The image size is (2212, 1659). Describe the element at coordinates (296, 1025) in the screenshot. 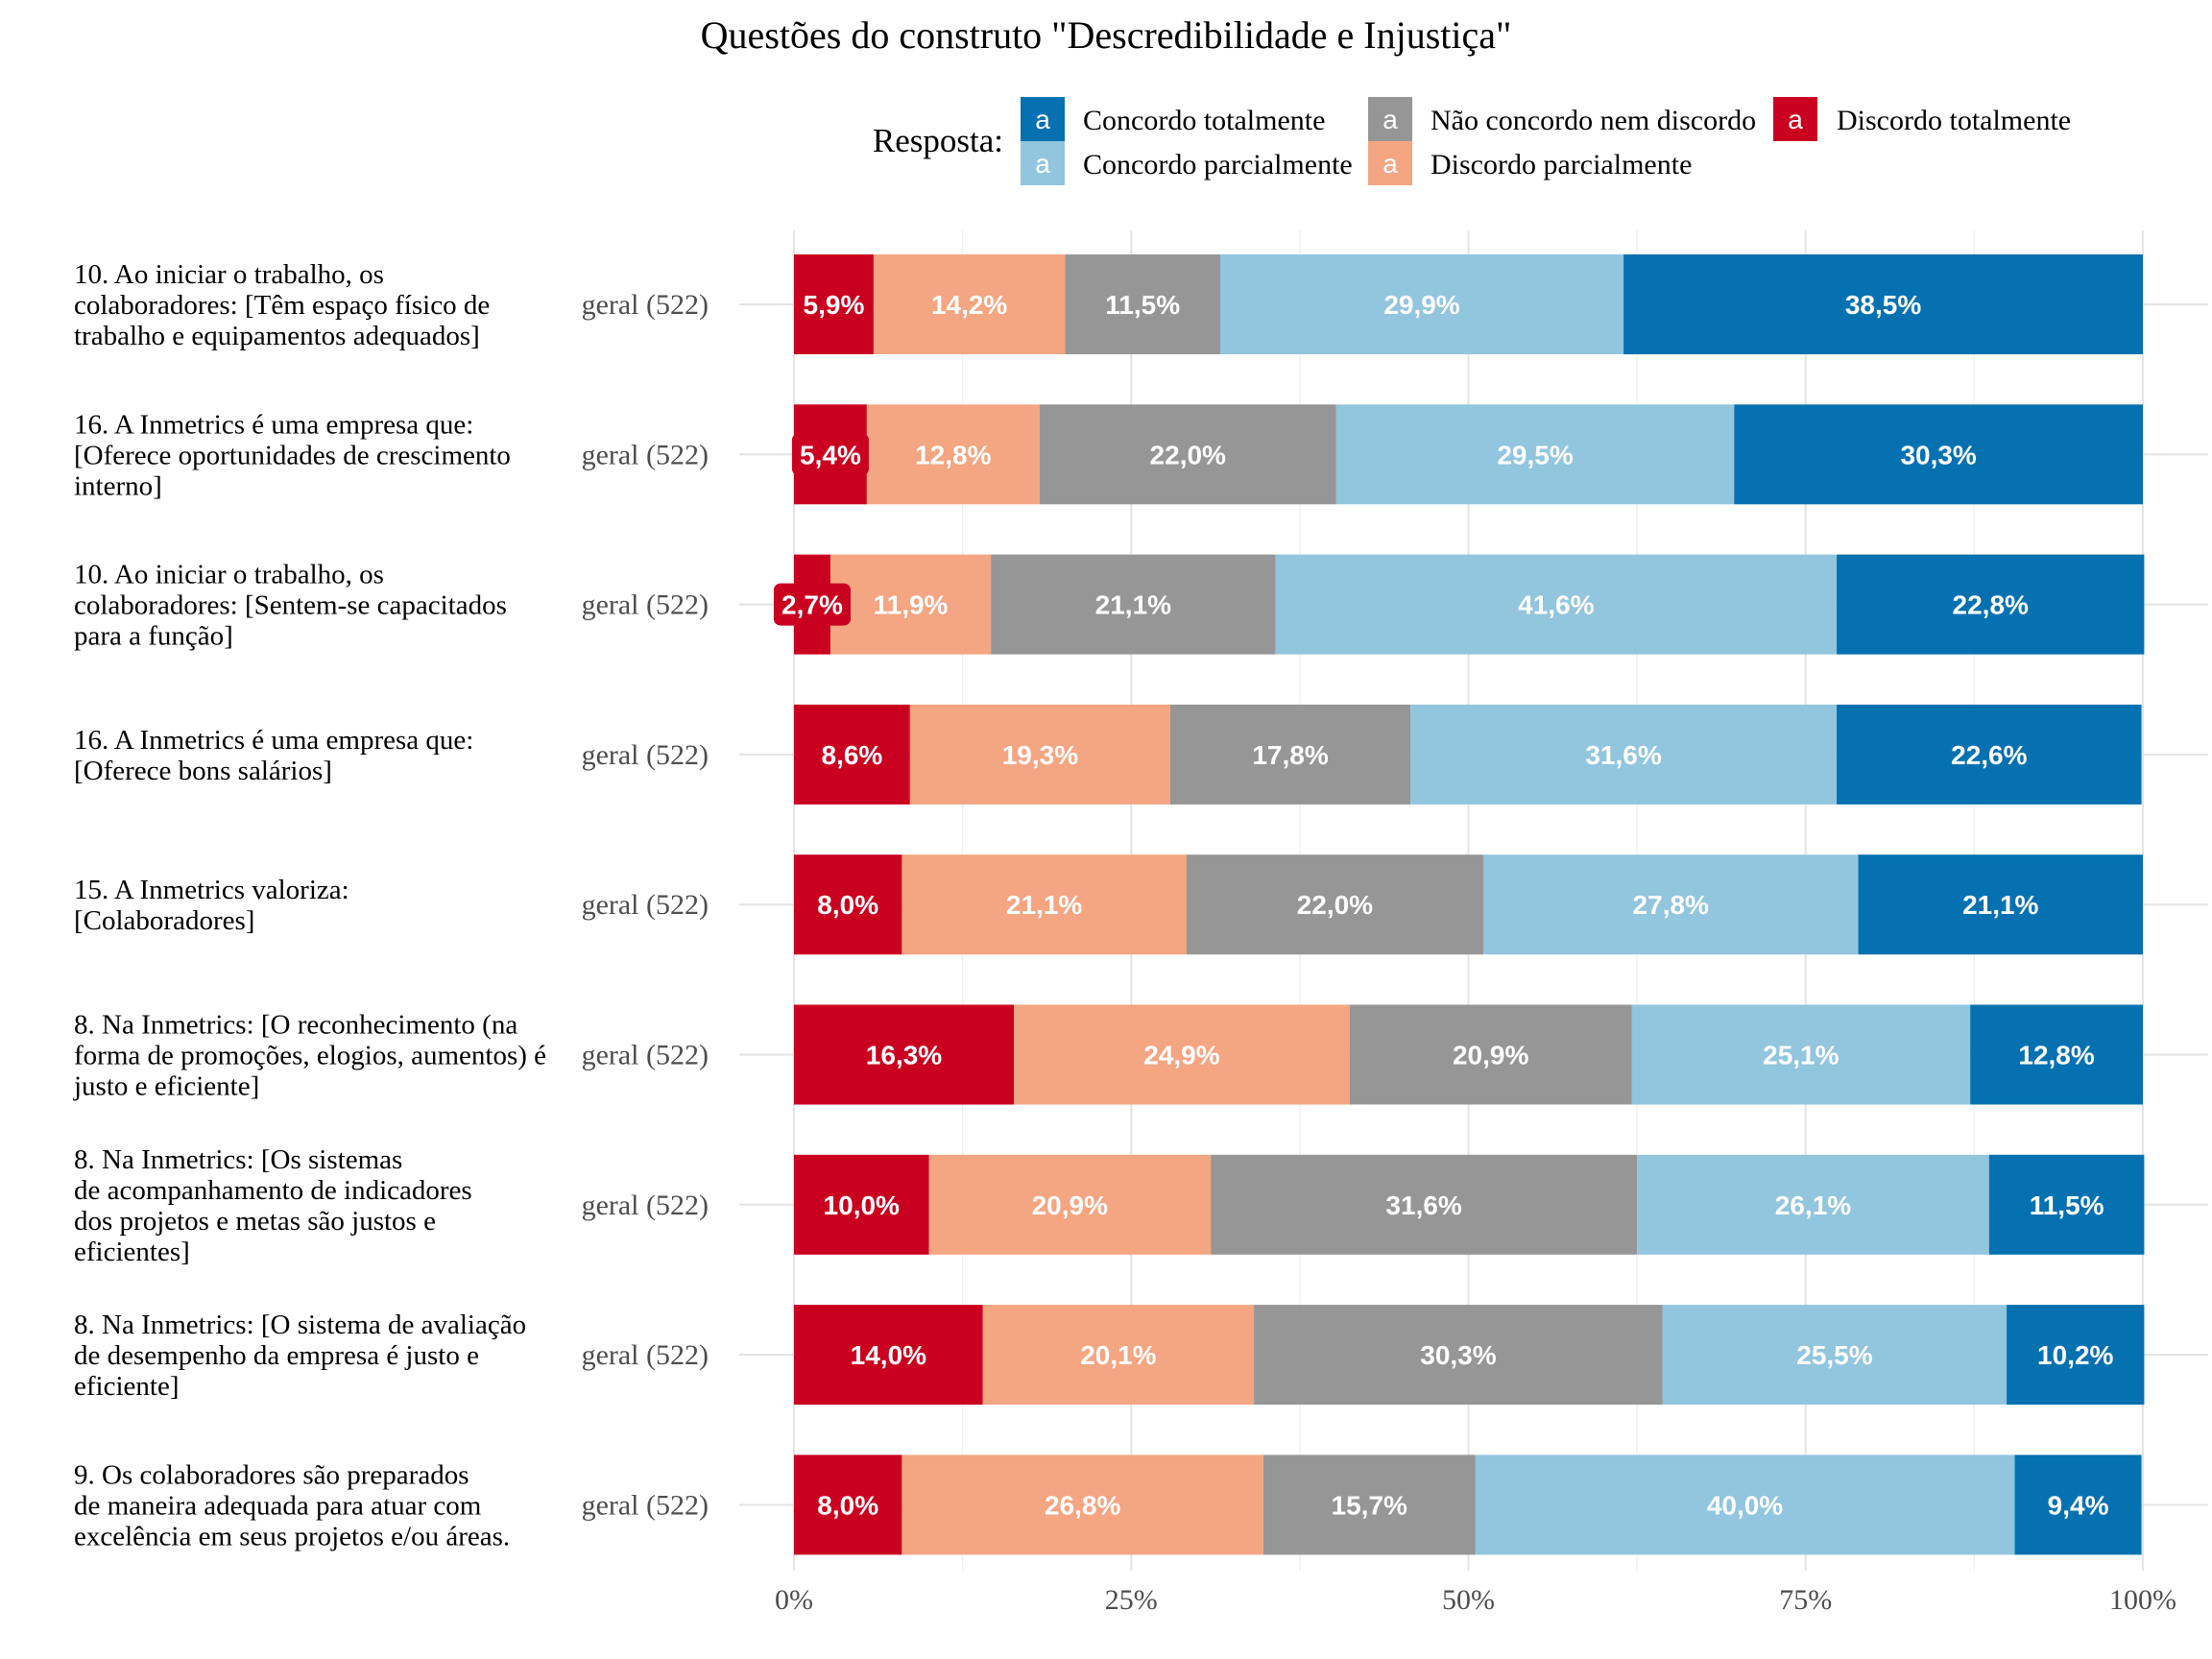

I see `question-label-line: 8. Na Inmetrics: [O reconhecimento (na` at that location.